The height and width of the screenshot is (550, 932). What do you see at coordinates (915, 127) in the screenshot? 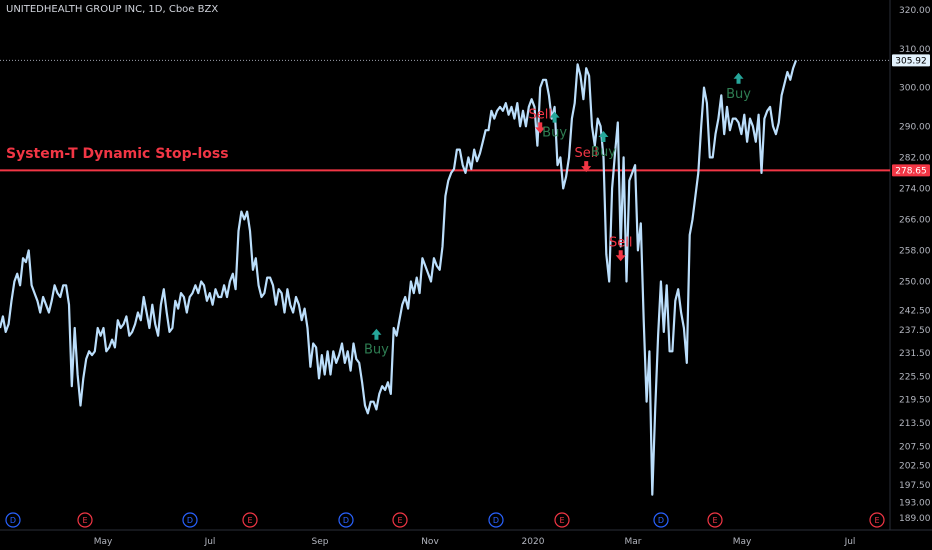
I see `y-tick-label: 290.00` at bounding box center [915, 127].